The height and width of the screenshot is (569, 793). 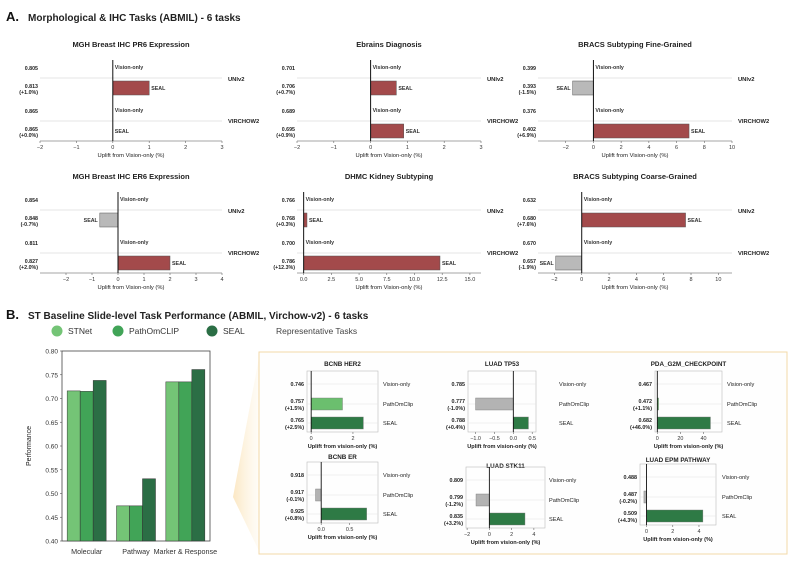 What do you see at coordinates (136, 551) in the screenshot?
I see `x-category-label: Pathway` at bounding box center [136, 551].